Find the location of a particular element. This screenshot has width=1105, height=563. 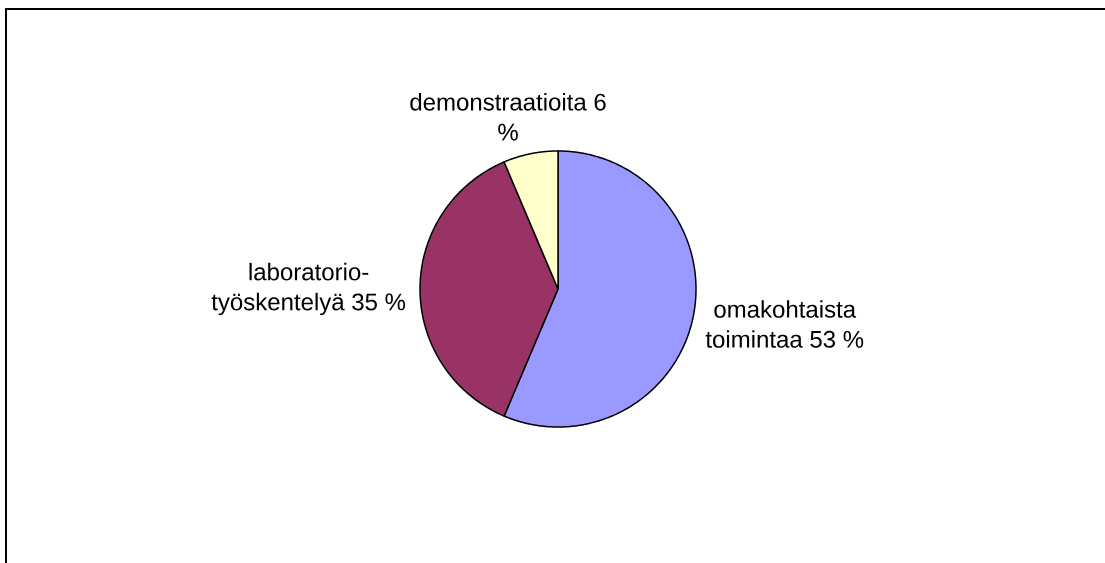

slice-label: laboratorio-työskentelyä 35 % is located at coordinates (308, 289).